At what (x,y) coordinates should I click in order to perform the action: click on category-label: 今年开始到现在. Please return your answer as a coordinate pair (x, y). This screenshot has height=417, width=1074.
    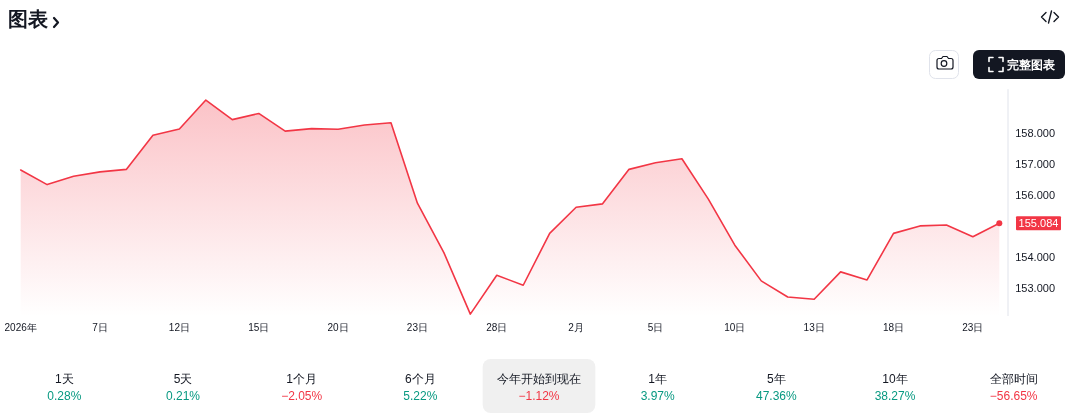
    Looking at the image, I should click on (539, 379).